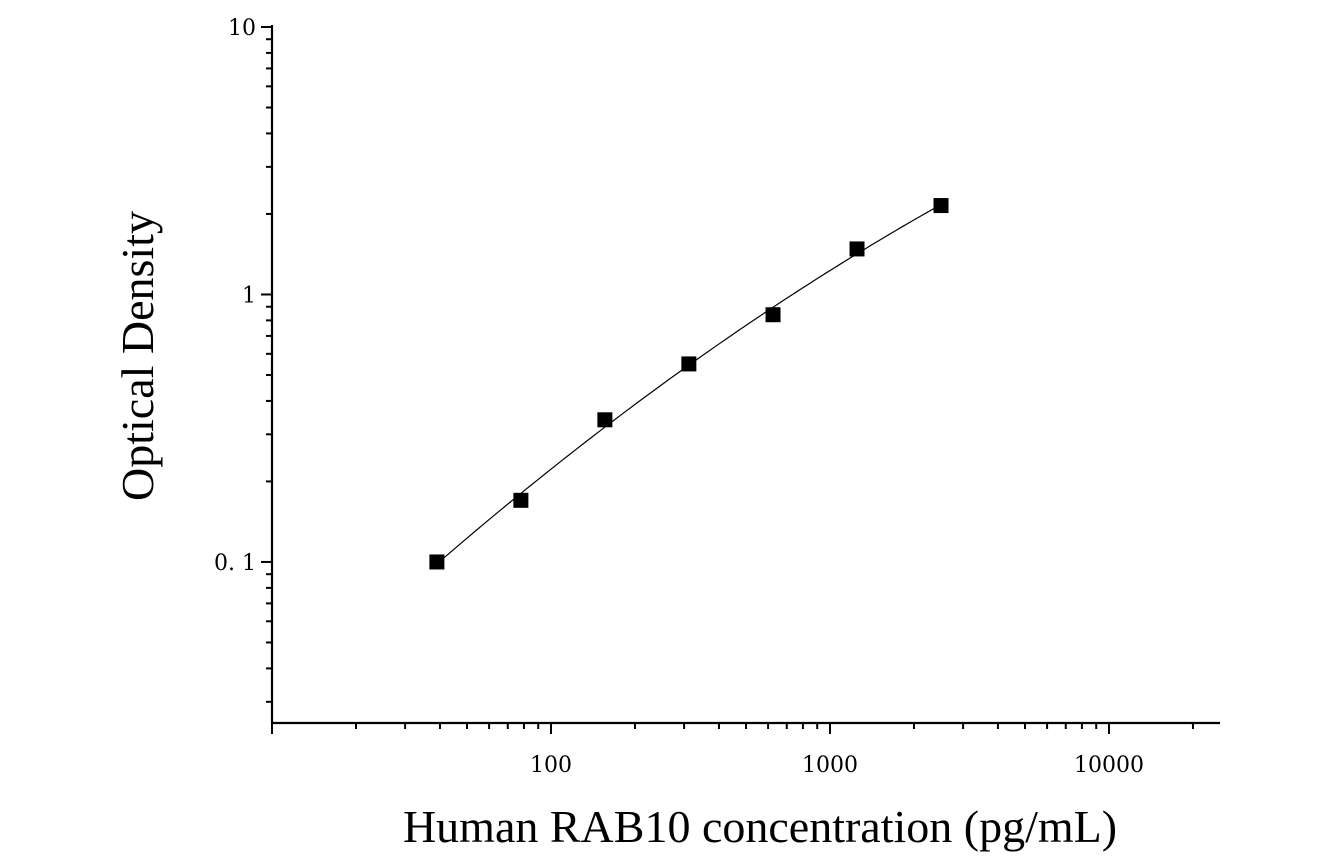 This screenshot has width=1318, height=862. I want to click on x-tick-label-10000: 10000, so click(1109, 765).